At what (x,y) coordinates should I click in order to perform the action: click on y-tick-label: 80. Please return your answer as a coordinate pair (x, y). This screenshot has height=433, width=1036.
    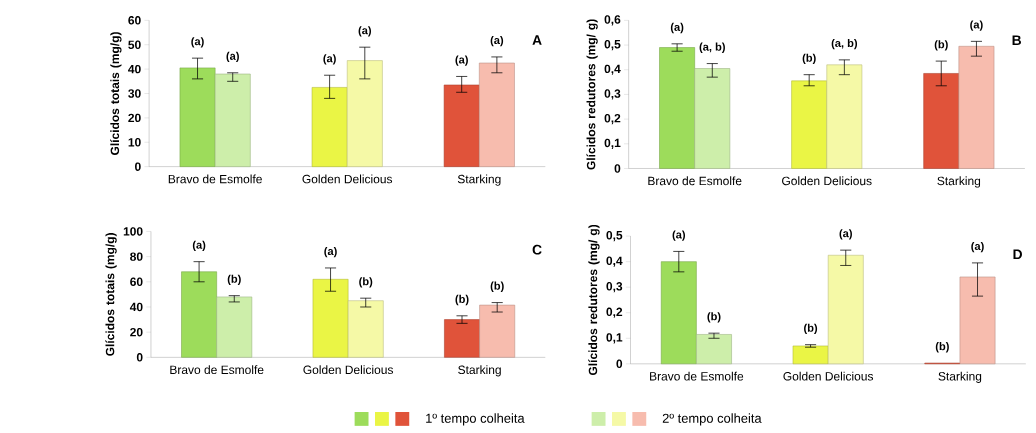
    Looking at the image, I should click on (136, 256).